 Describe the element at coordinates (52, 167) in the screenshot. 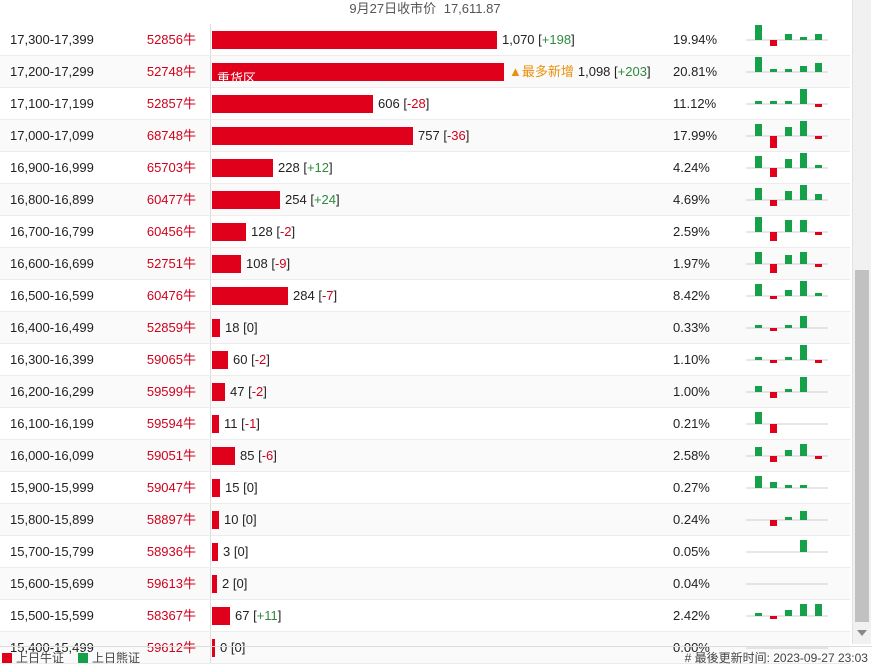

I see `price-range: 16,900-16,999` at that location.